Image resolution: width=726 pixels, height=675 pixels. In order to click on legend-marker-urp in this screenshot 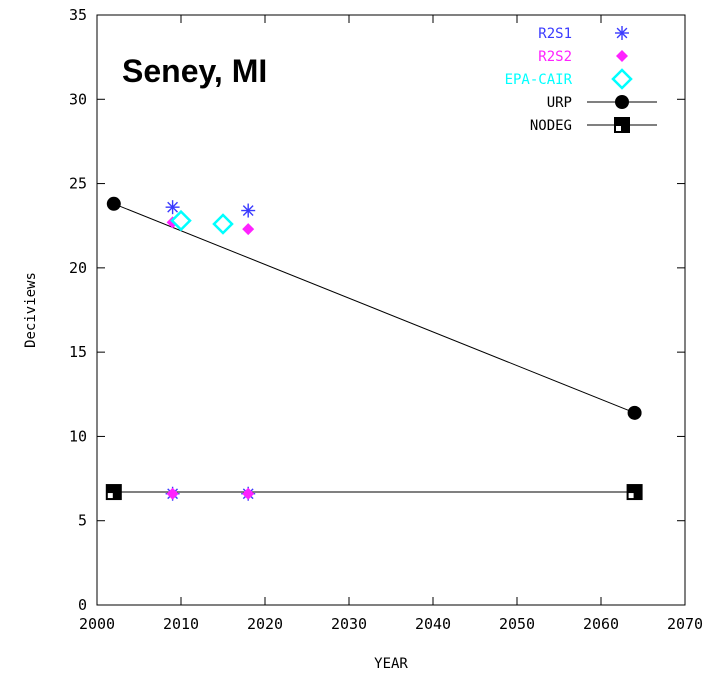, I will do `click(622, 102)`.